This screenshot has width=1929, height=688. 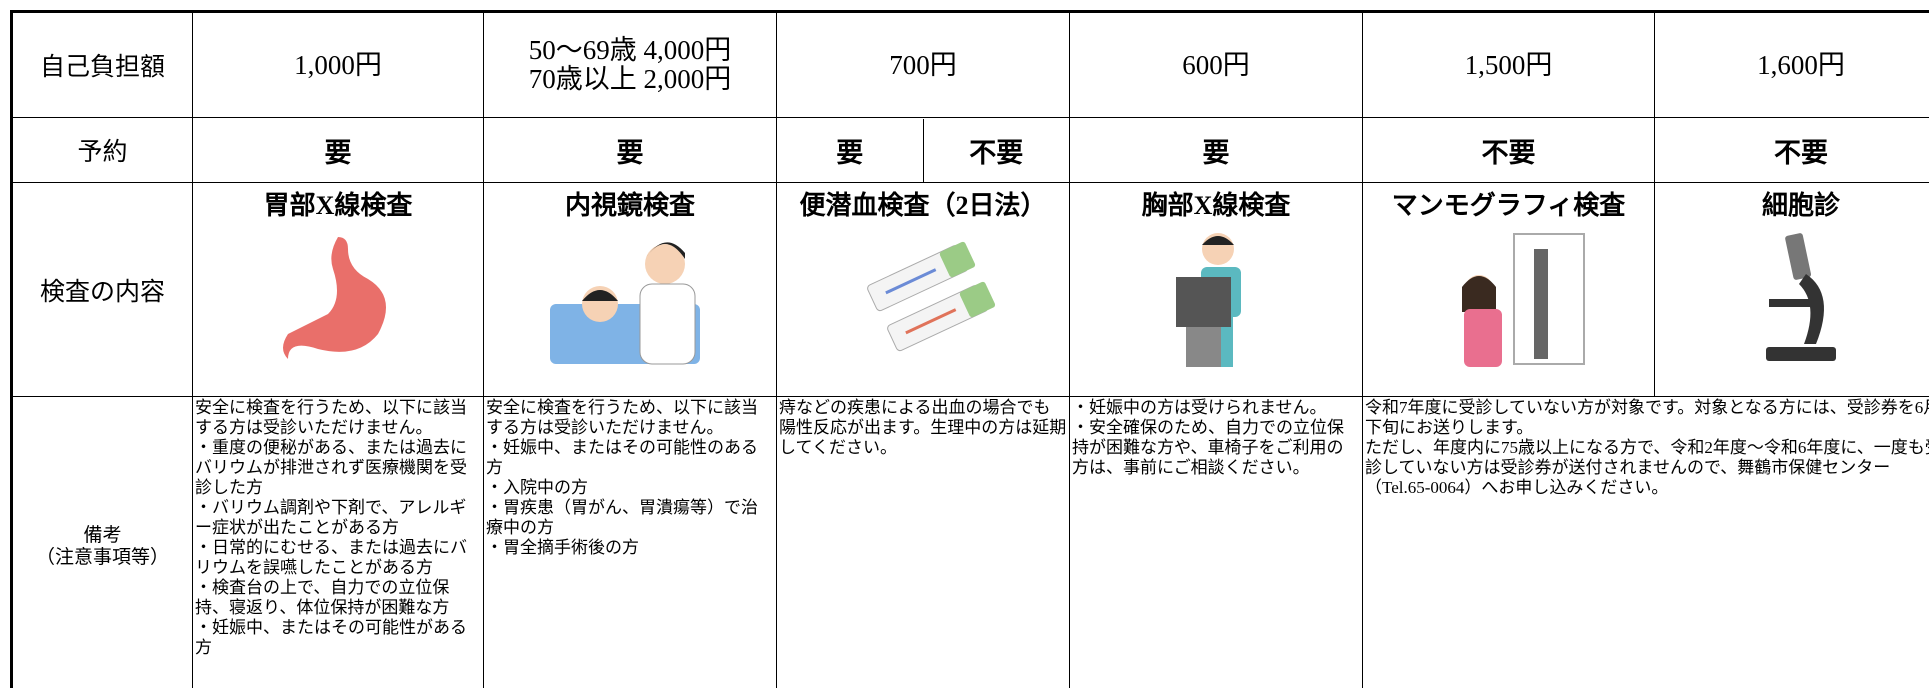 What do you see at coordinates (537, 487) in the screenshot?
I see `note-text: ・入院中の方` at bounding box center [537, 487].